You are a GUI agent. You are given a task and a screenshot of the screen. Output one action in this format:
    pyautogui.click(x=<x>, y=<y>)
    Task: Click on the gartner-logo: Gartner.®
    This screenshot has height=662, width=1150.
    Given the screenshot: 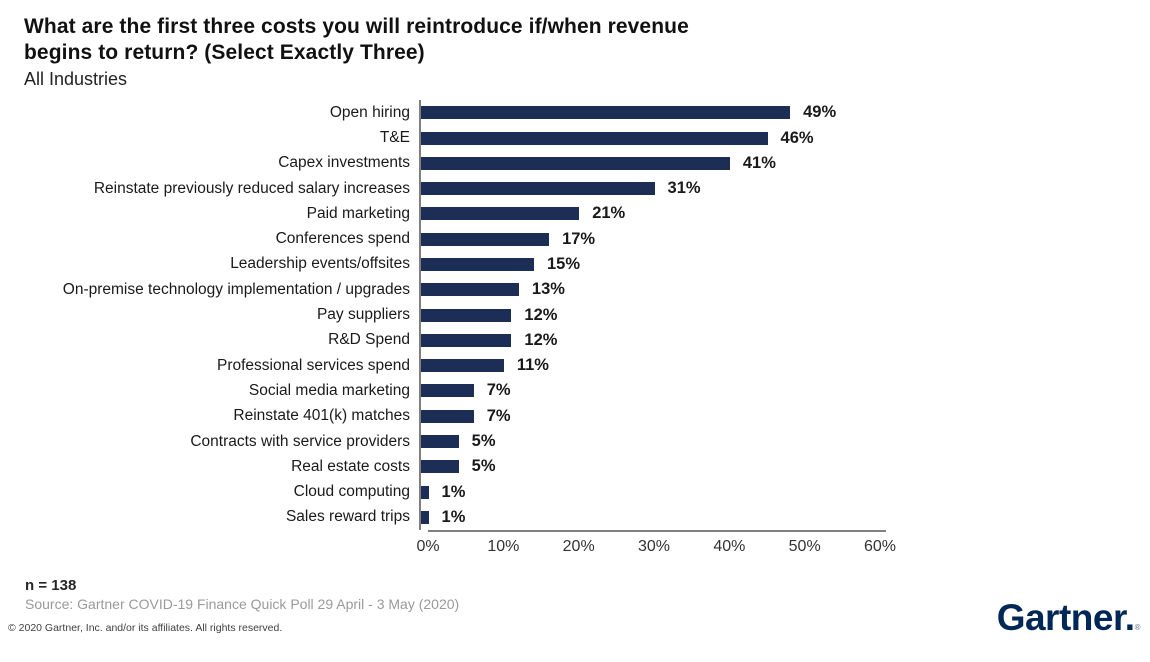 What is the action you would take?
    pyautogui.click(x=1068, y=618)
    